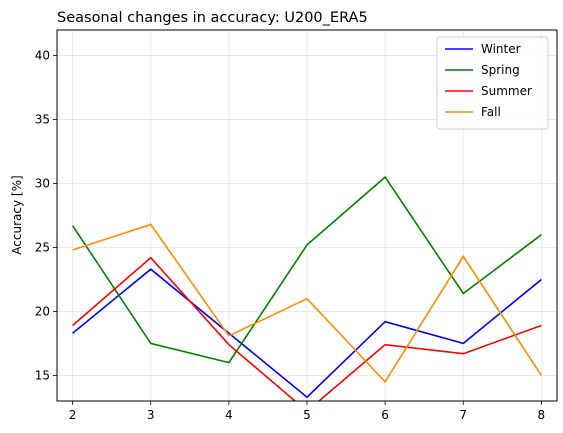  I want to click on legend-label-summer: Summer, so click(506, 91).